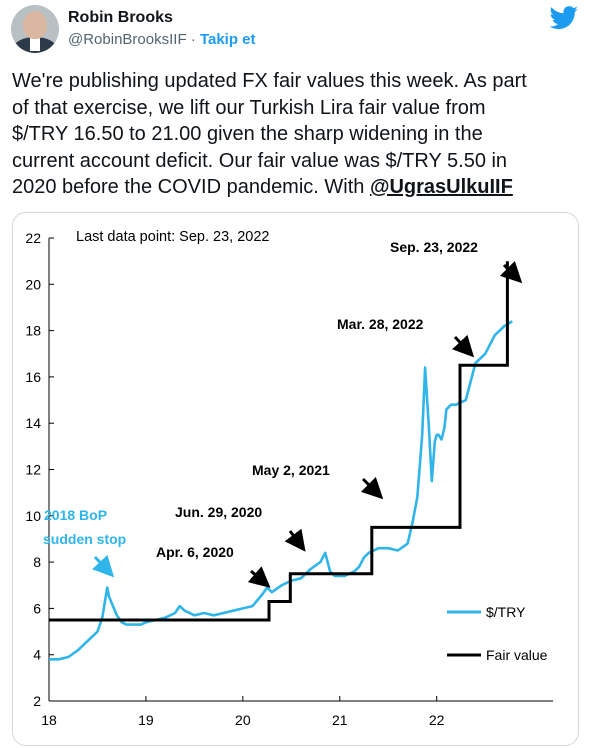 The image size is (596, 748). Describe the element at coordinates (103, 566) in the screenshot. I see `arrow-bop` at that location.